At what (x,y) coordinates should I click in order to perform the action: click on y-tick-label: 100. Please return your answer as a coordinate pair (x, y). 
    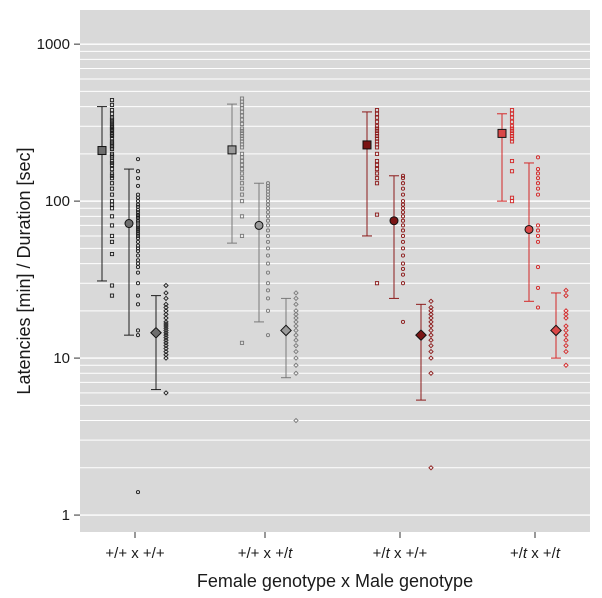
    Looking at the image, I should click on (57, 201).